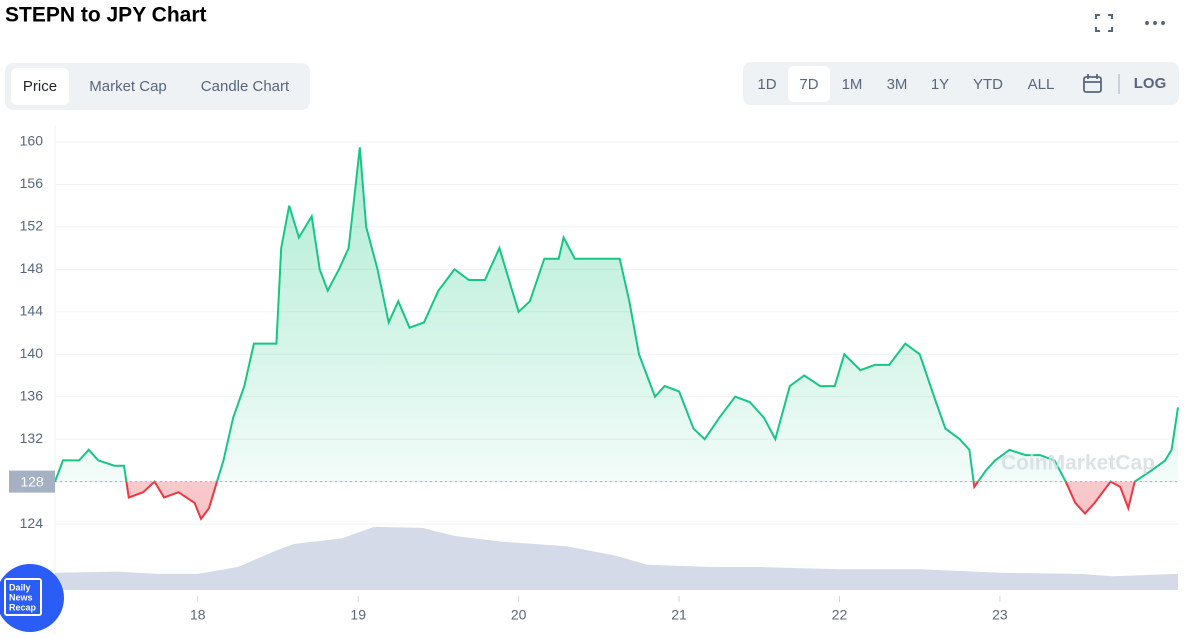  Describe the element at coordinates (198, 615) in the screenshot. I see `x-tick-label: 18` at that location.